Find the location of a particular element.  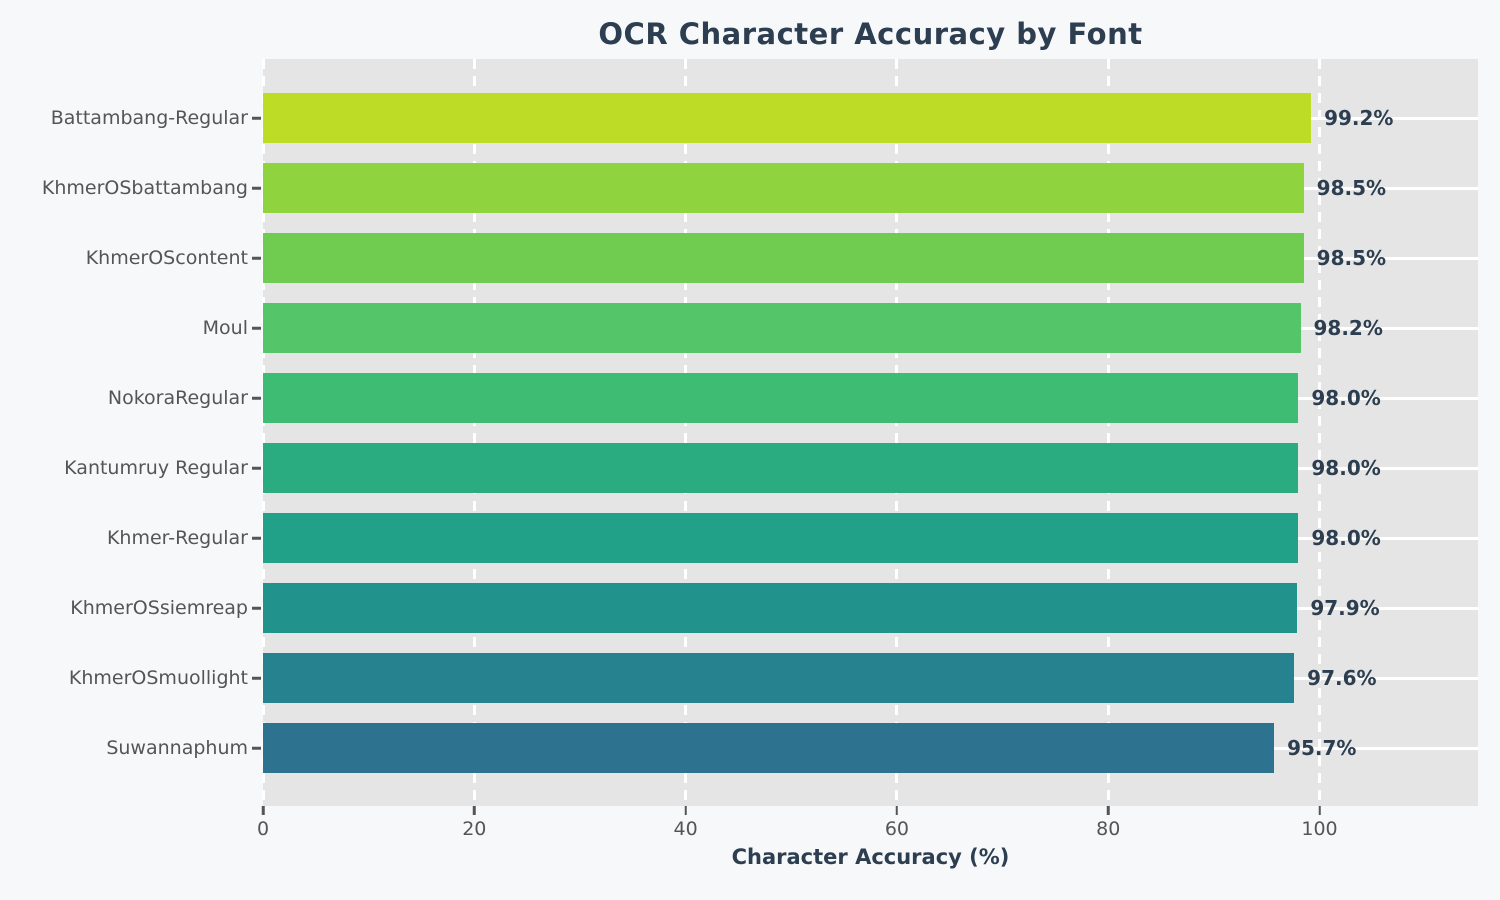

y-tick-label: Kantumruy Regular is located at coordinates (156, 468).